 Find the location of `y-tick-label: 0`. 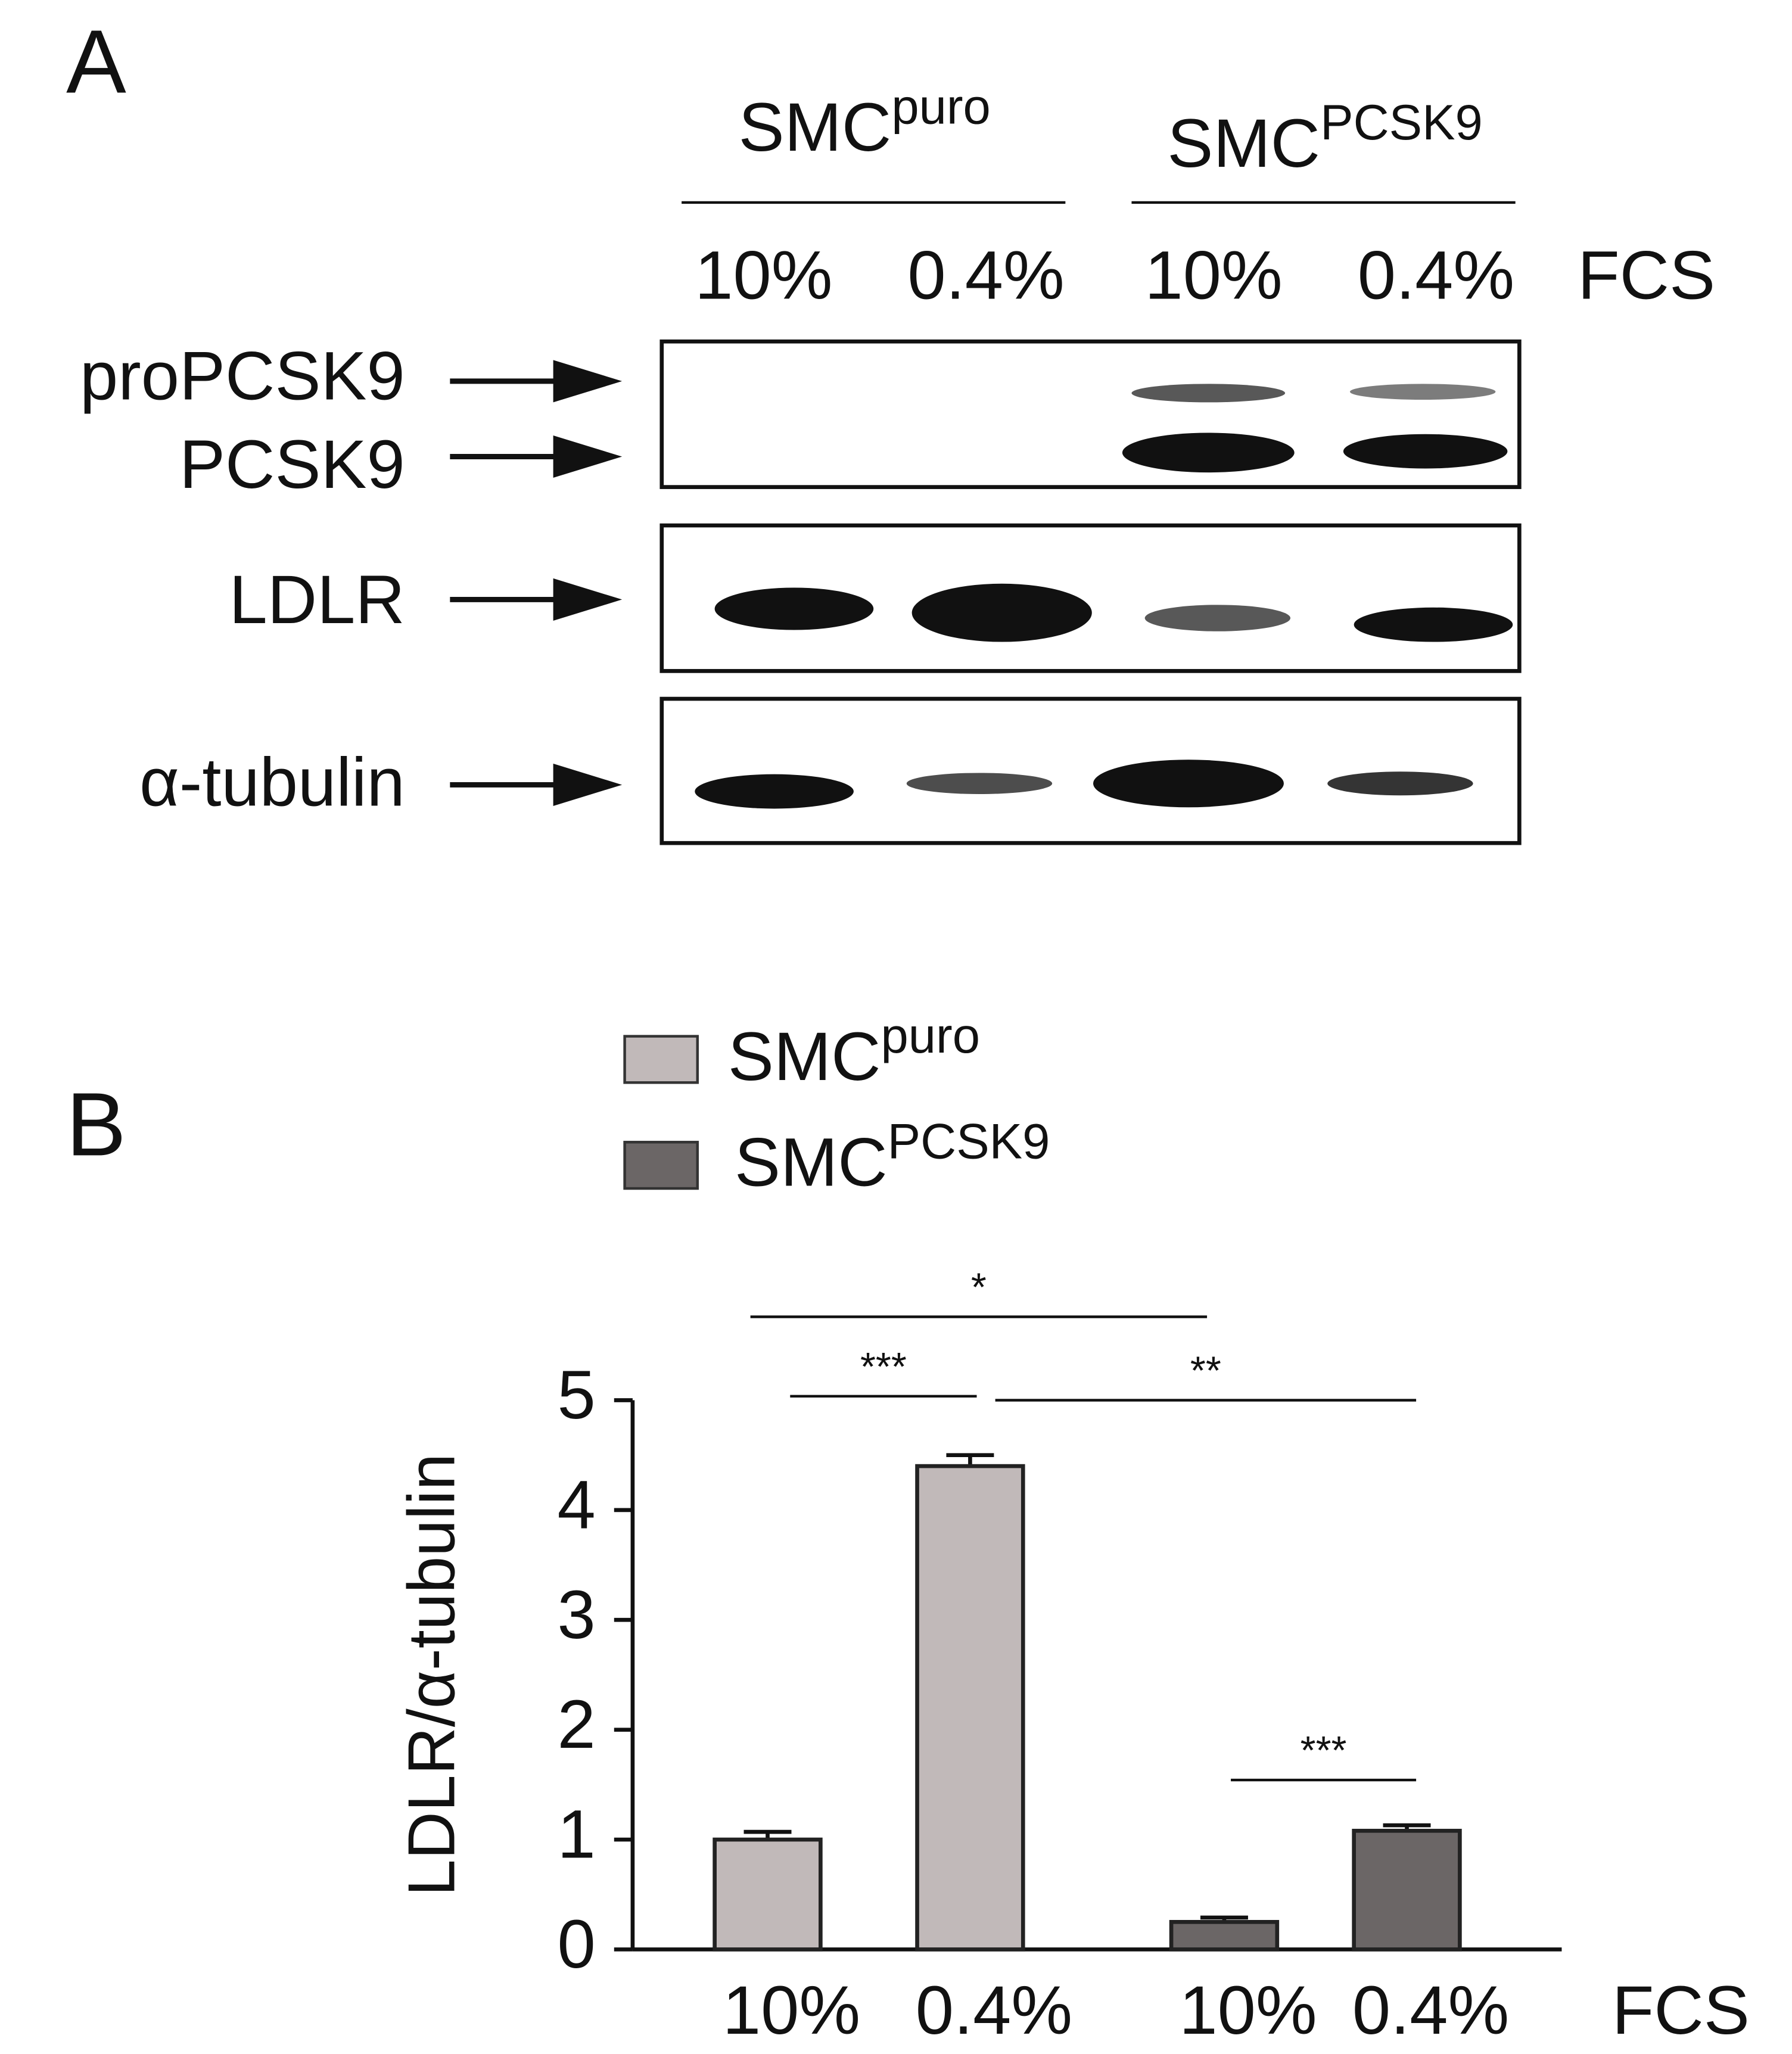

y-tick-label: 0 is located at coordinates (576, 1944).